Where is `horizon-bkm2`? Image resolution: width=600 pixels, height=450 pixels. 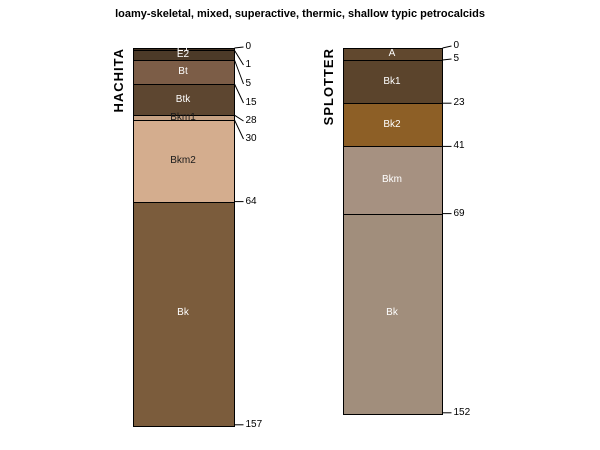 horizon-bkm2 is located at coordinates (184, 161).